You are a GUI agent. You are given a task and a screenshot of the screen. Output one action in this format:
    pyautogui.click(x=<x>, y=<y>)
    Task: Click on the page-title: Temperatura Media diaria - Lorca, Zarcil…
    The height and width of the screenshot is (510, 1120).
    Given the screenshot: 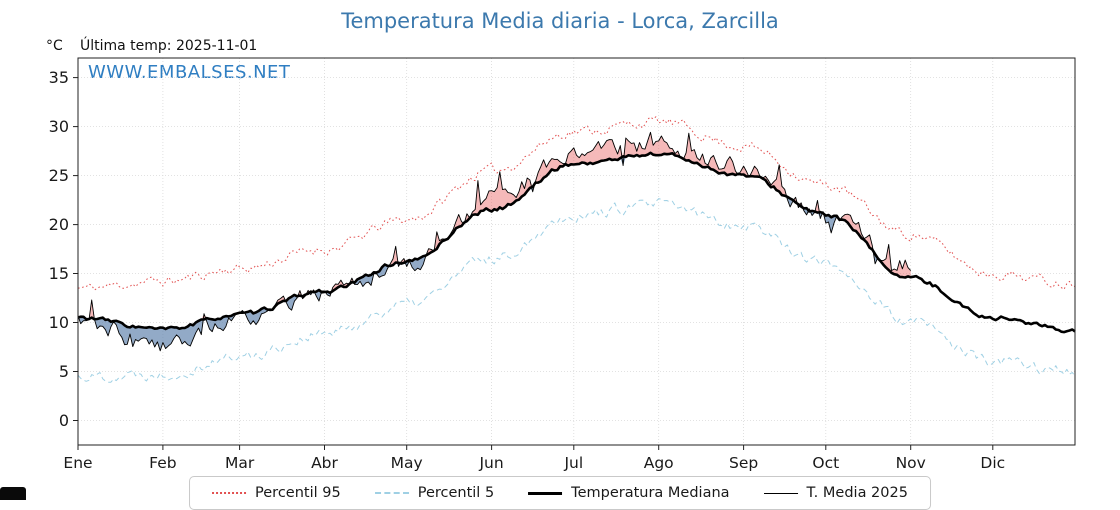 What is the action you would take?
    pyautogui.click(x=560, y=21)
    